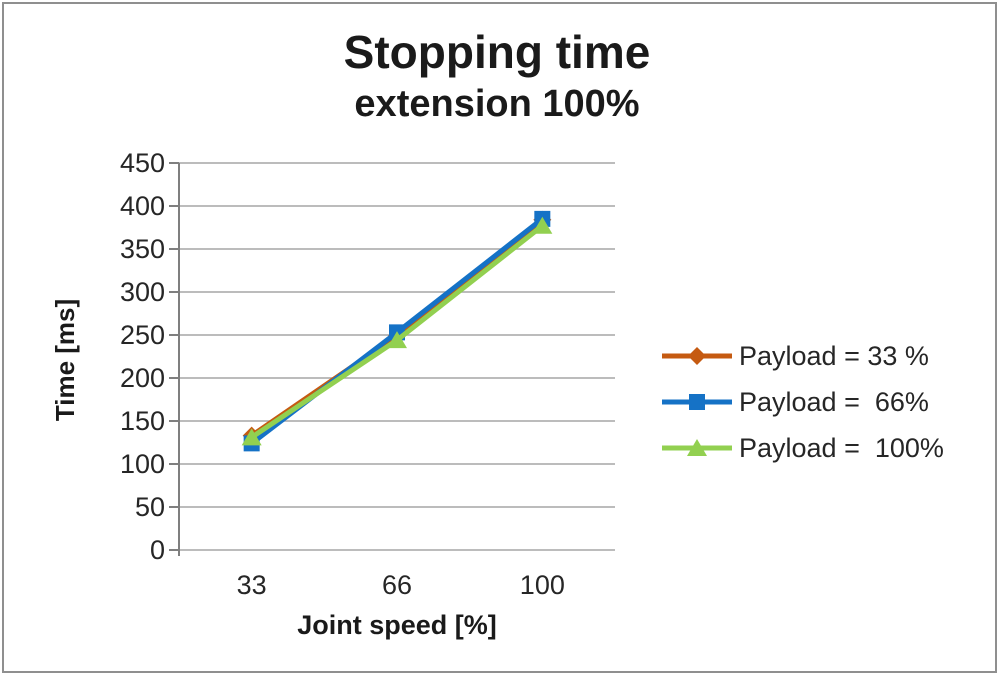  I want to click on diamond-swatch-canvas, so click(697, 356).